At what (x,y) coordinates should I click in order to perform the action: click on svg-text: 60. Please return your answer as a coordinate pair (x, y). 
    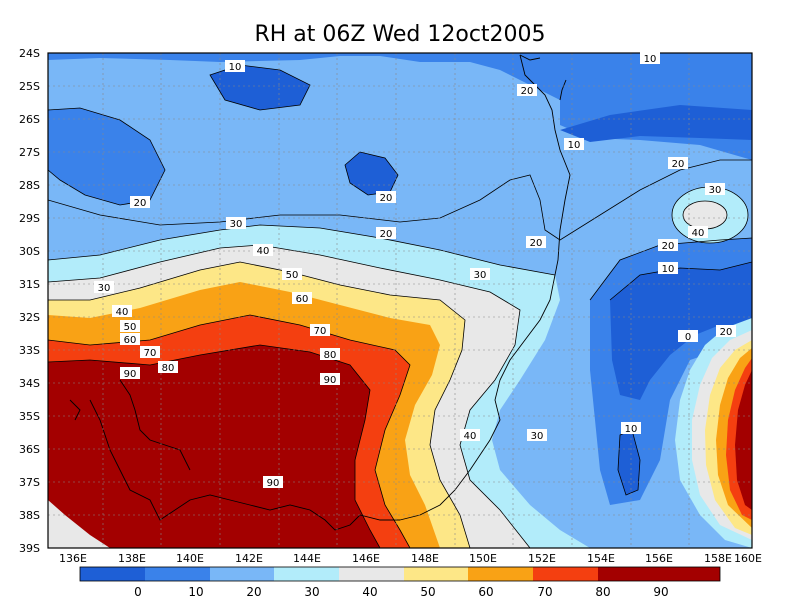
    Looking at the image, I should click on (130, 340).